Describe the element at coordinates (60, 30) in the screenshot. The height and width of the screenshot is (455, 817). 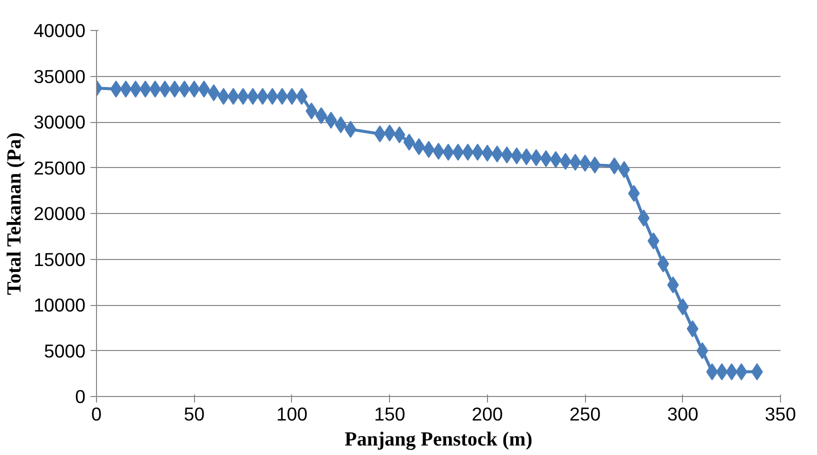
I see `y-tick-label: 40000` at that location.